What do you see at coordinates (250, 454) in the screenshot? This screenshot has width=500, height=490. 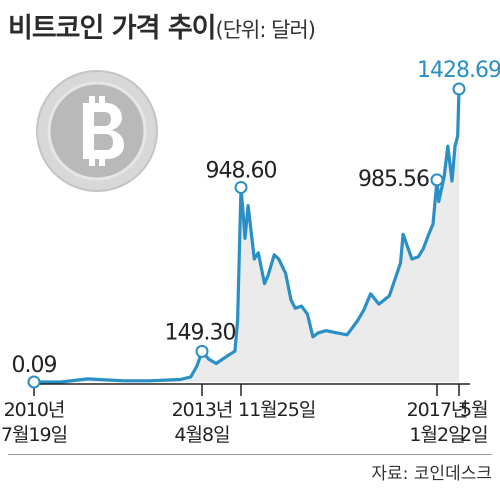 I see `source-divider` at bounding box center [250, 454].